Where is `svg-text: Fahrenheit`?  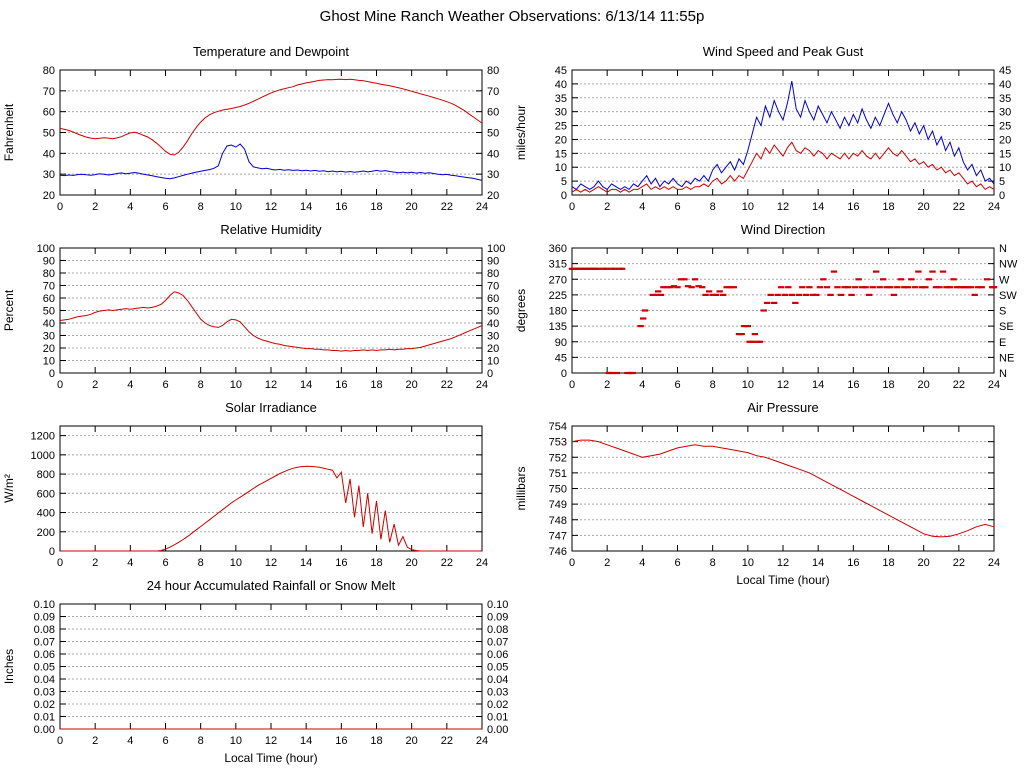
svg-text: Fahrenheit is located at coordinates (9, 132).